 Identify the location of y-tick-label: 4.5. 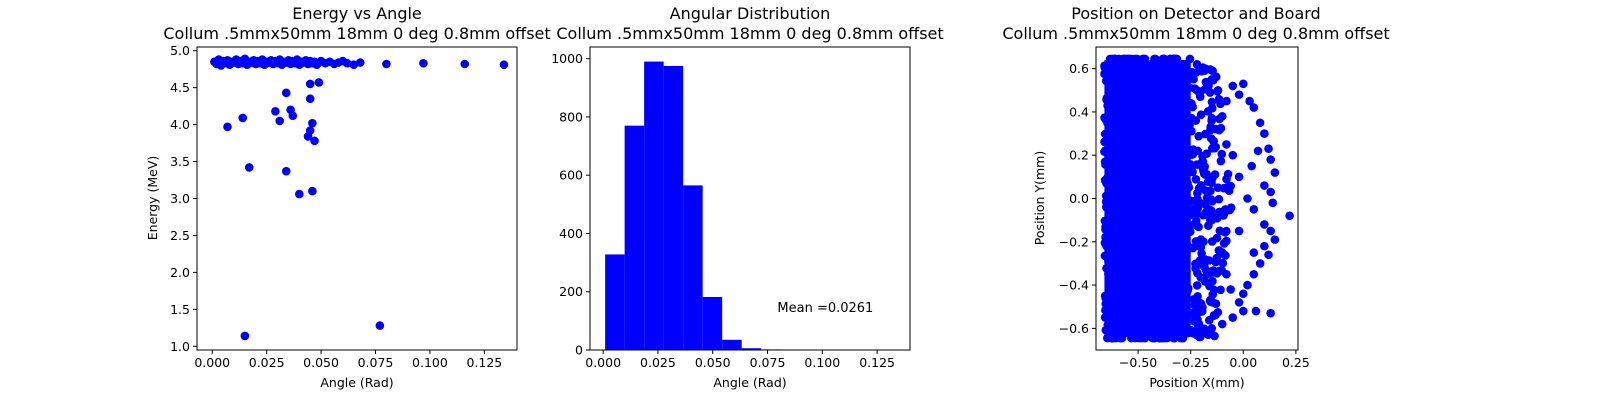
(180, 87).